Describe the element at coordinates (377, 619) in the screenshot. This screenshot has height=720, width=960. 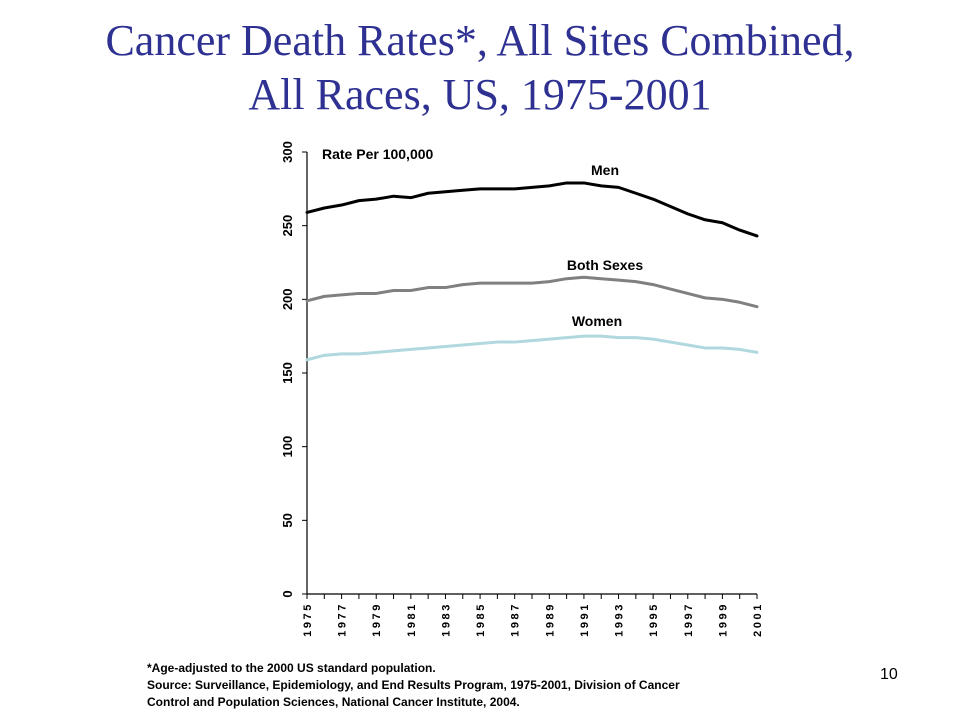
I see `x-tick-label: 1979` at that location.